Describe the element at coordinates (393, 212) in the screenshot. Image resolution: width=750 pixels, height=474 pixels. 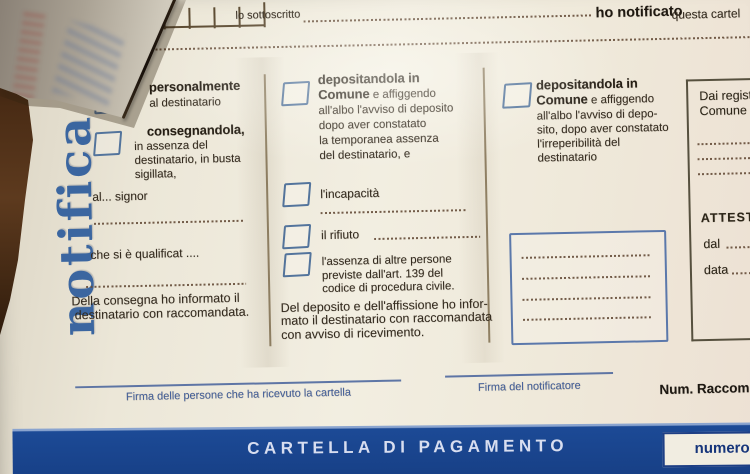
I see `incapacita-fill-line` at that location.